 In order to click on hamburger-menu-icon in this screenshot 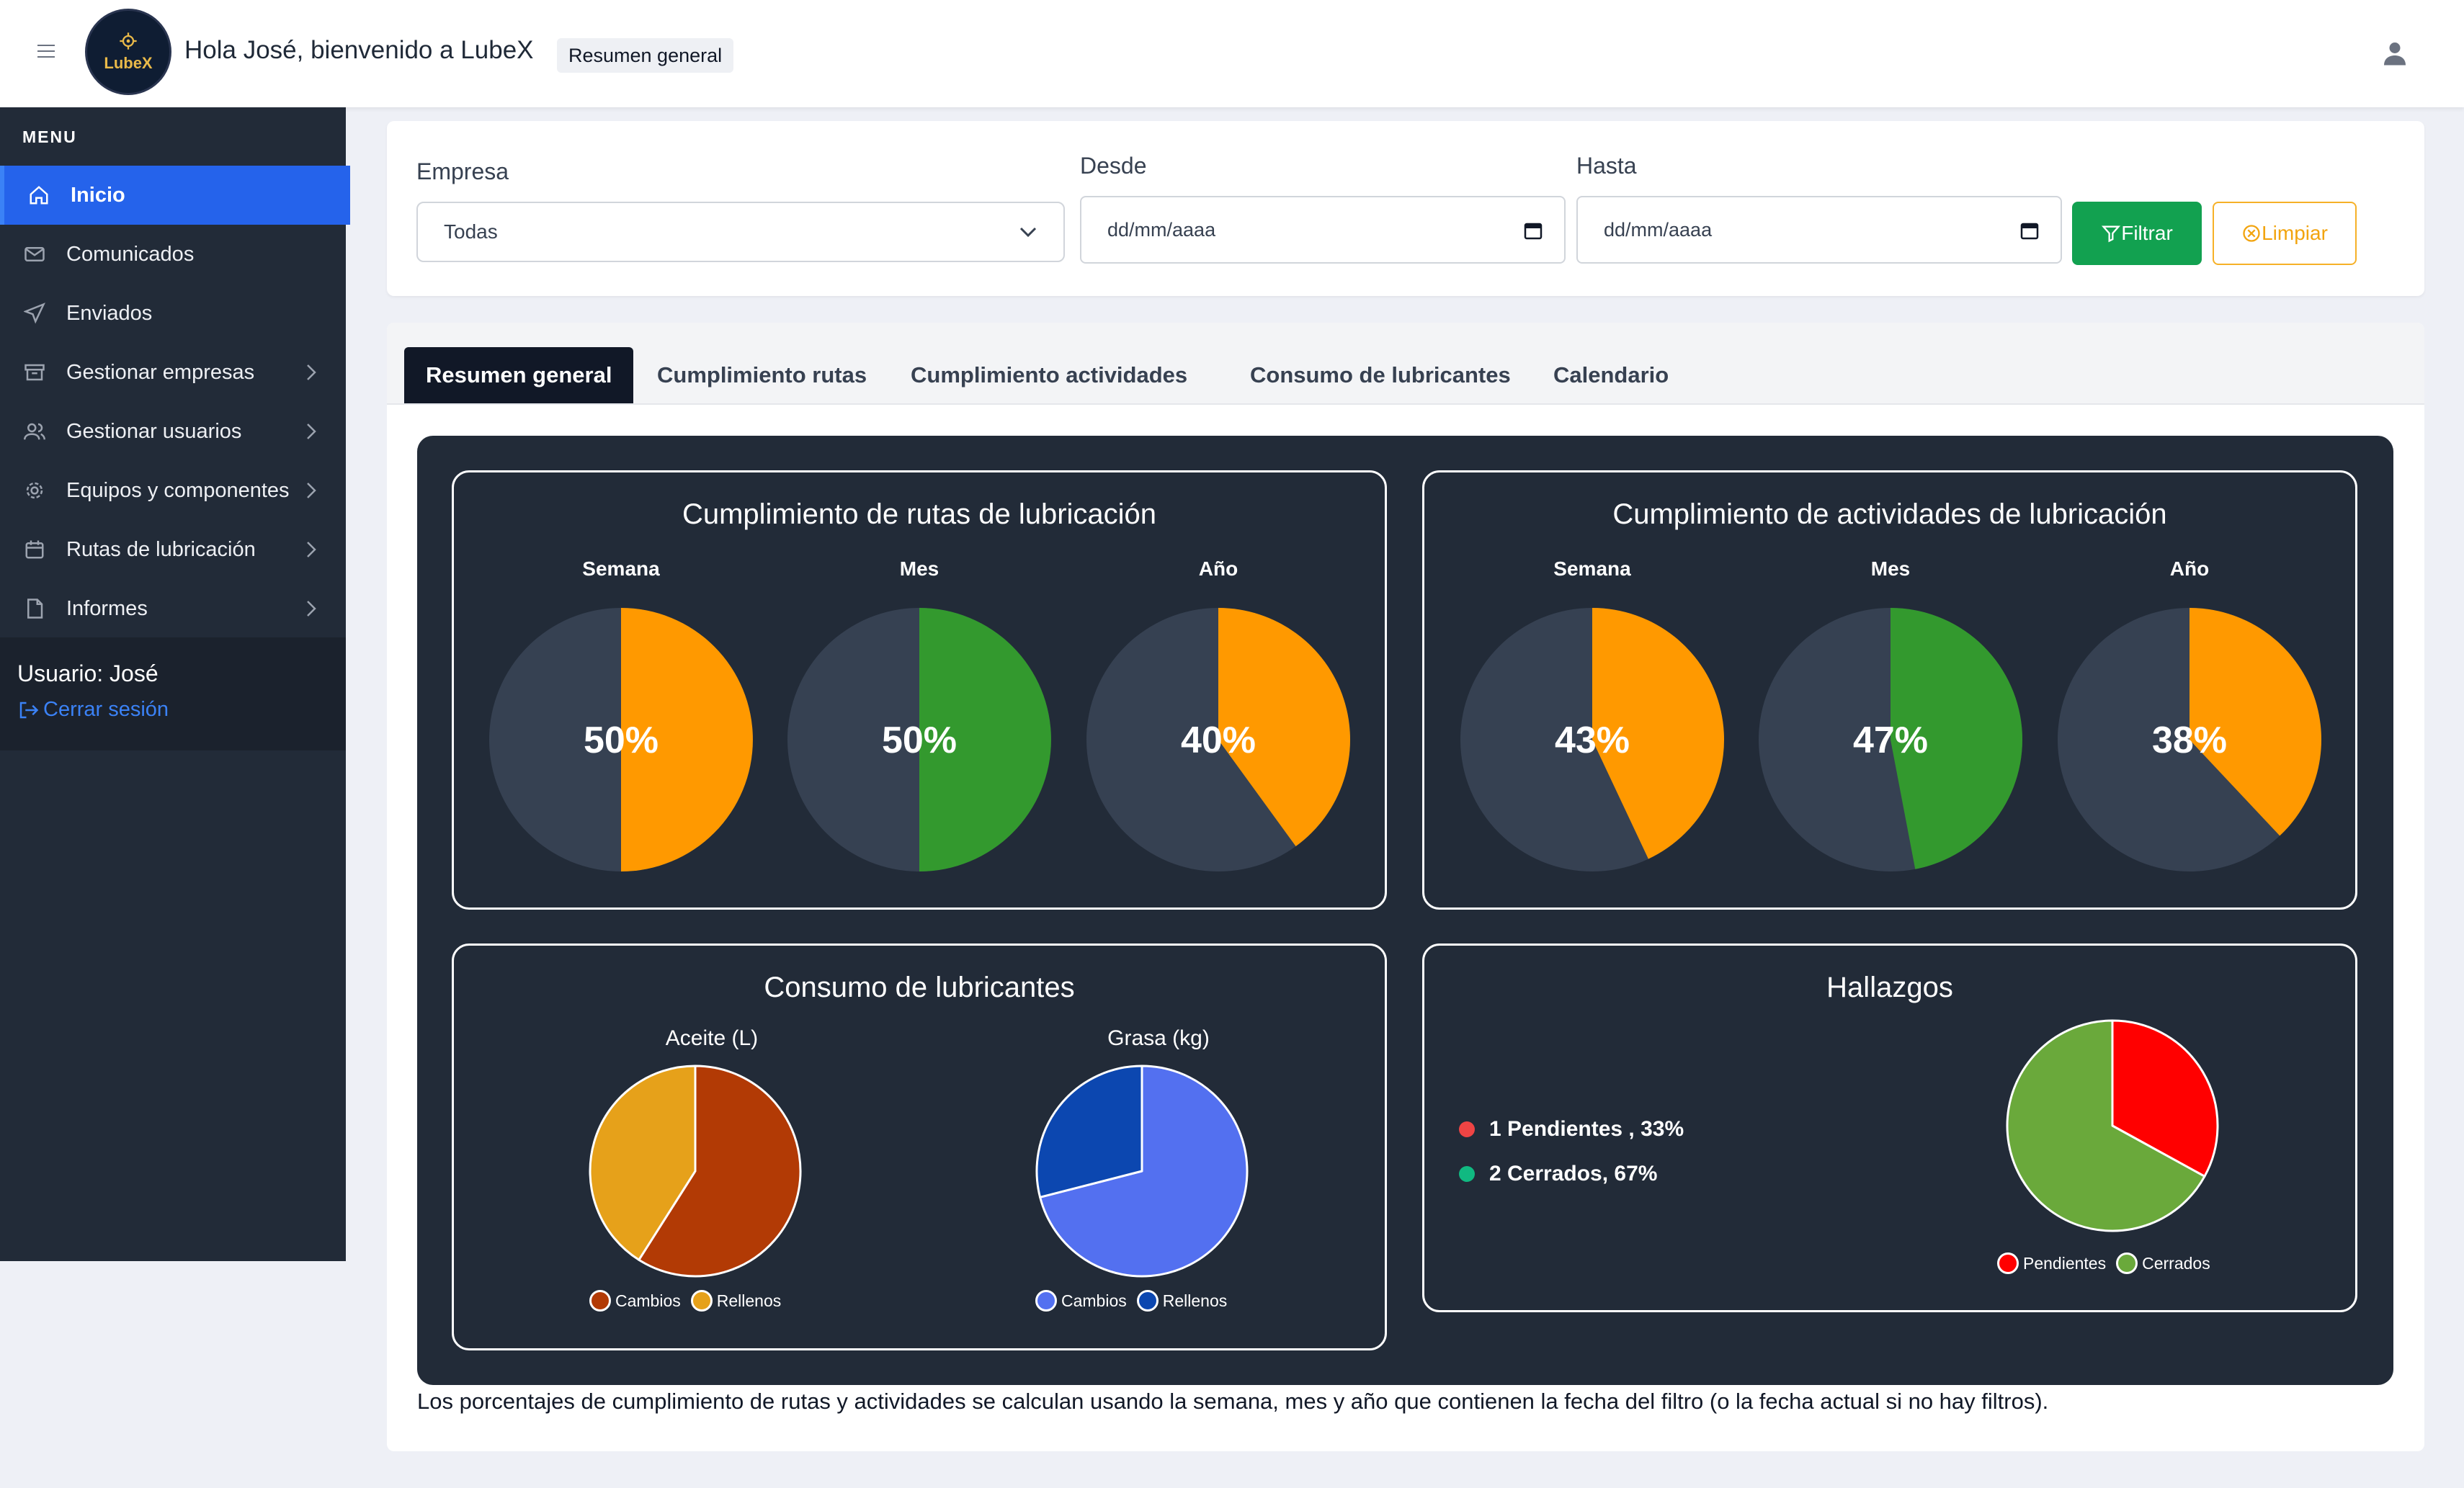, I will do `click(46, 51)`.